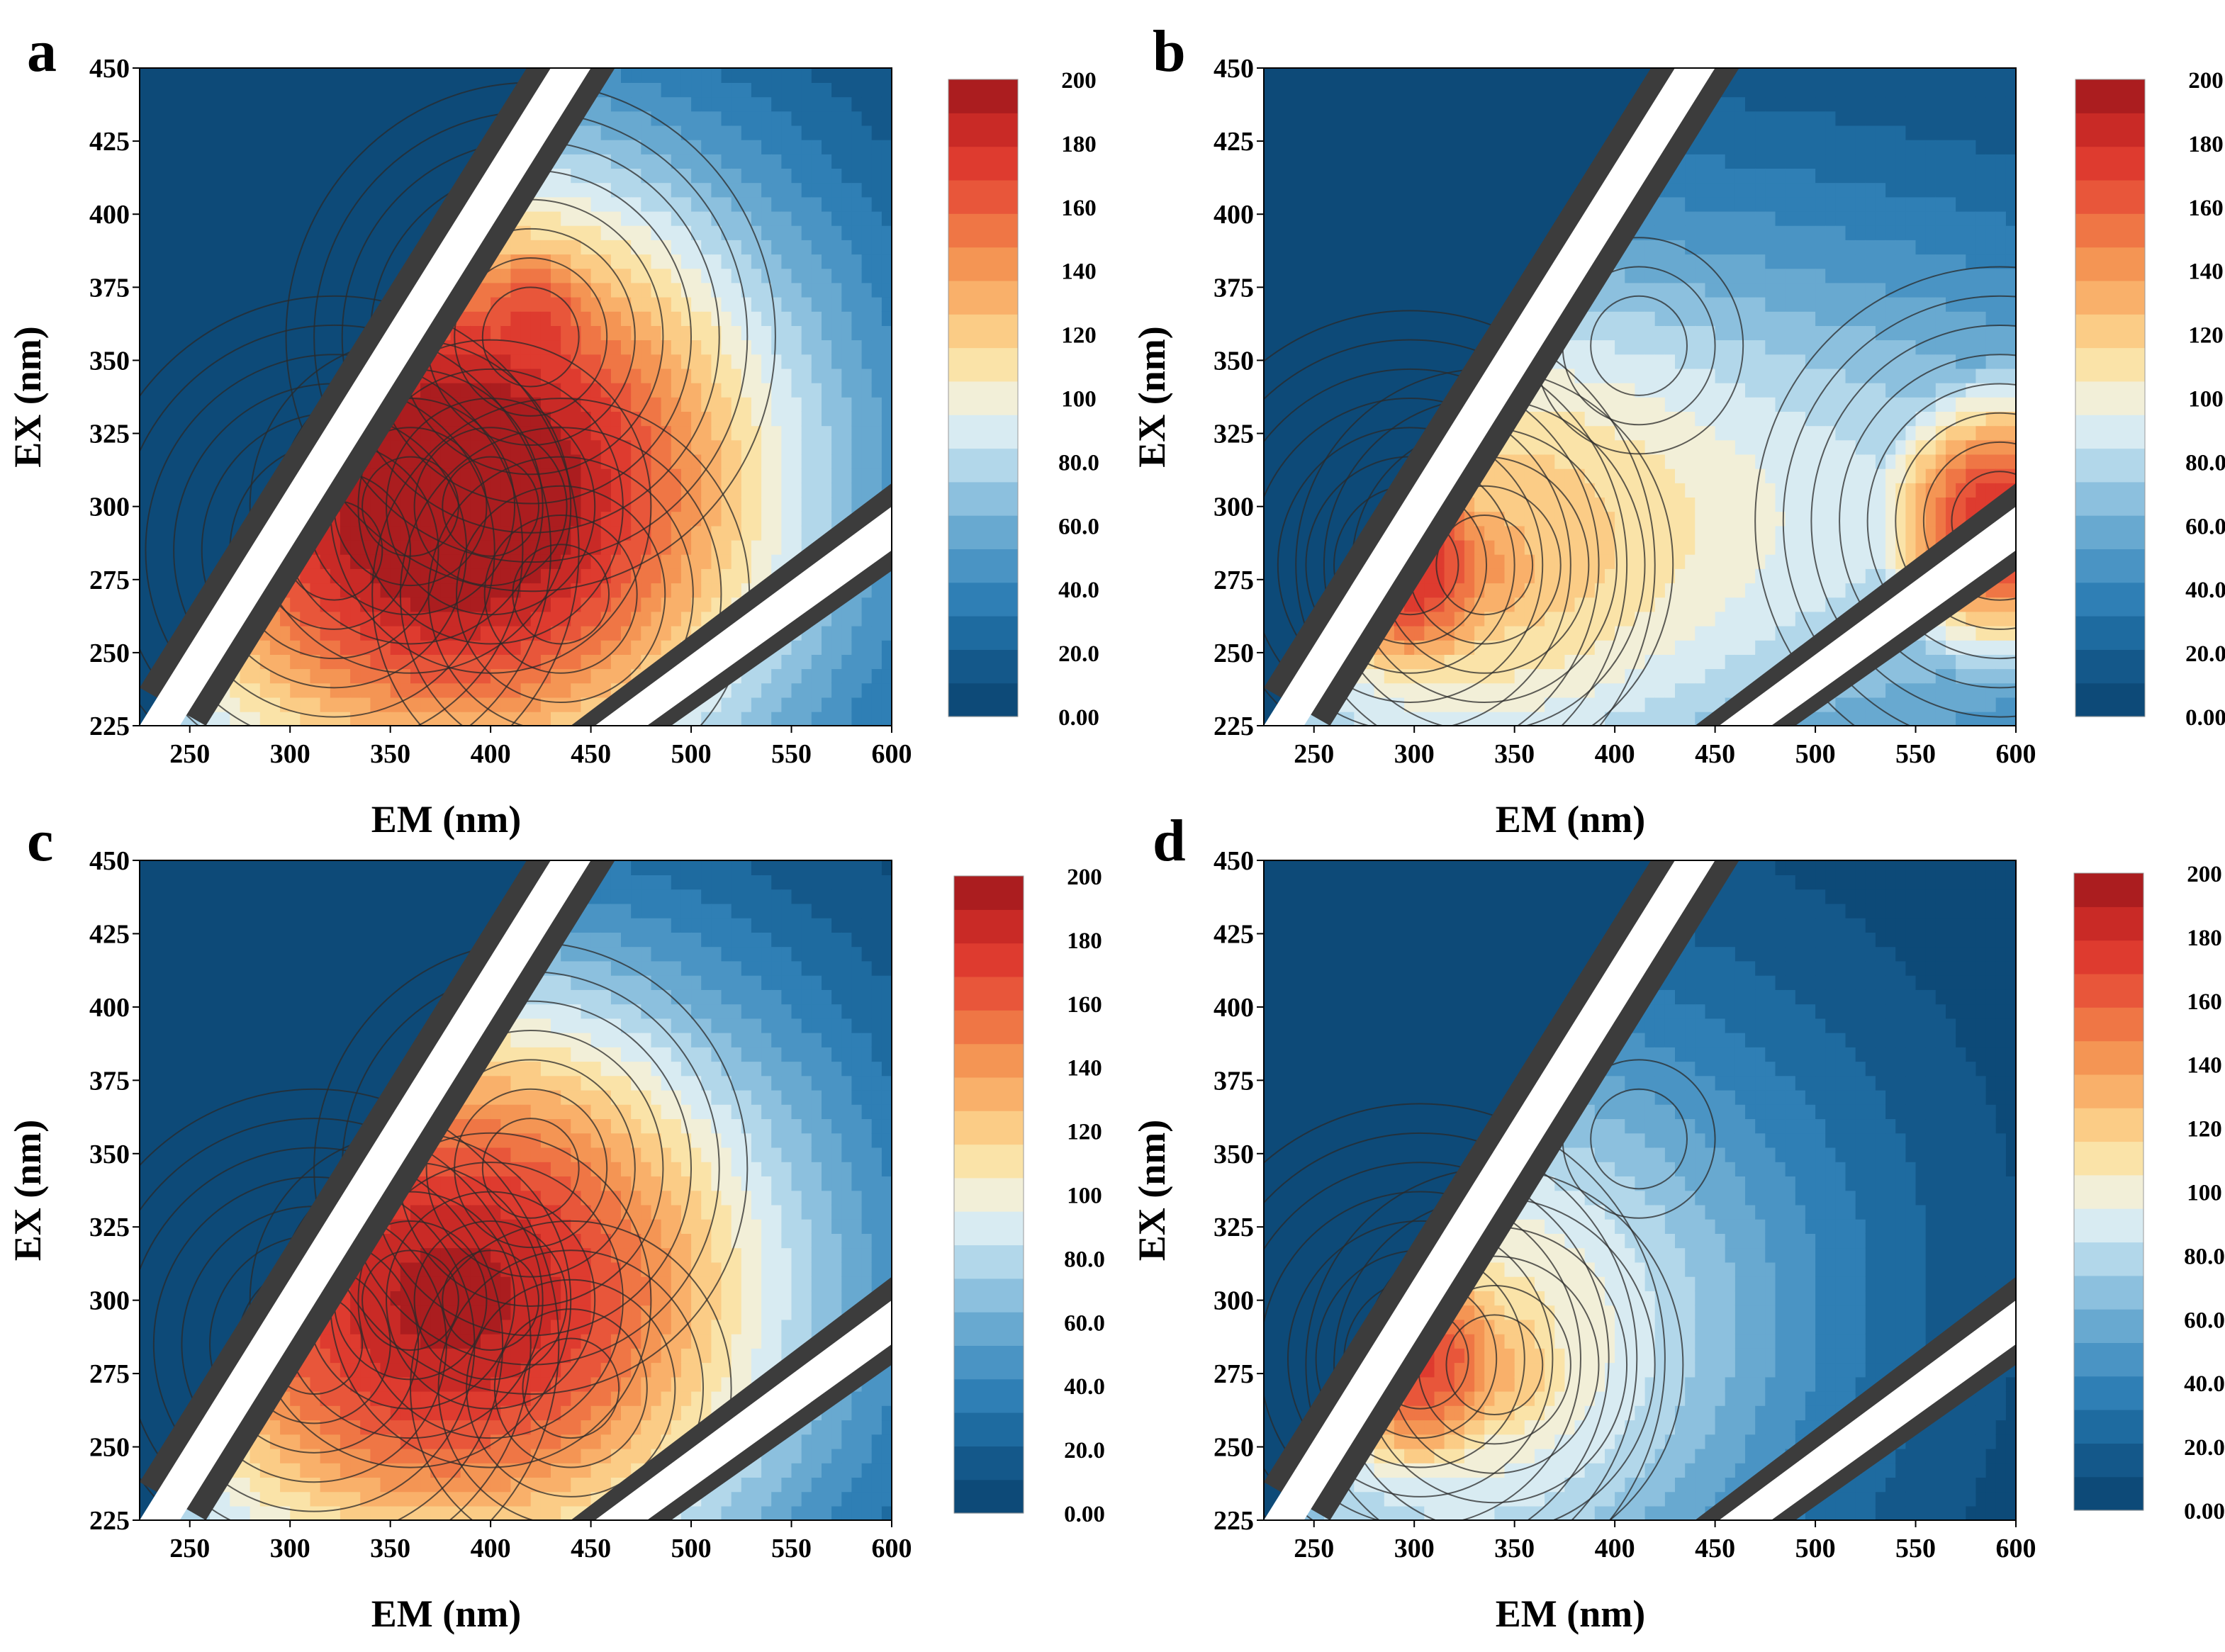 The width and height of the screenshot is (2225, 1652). What do you see at coordinates (2205, 1448) in the screenshot?
I see `colorbar-tick-label: 20.0` at bounding box center [2205, 1448].